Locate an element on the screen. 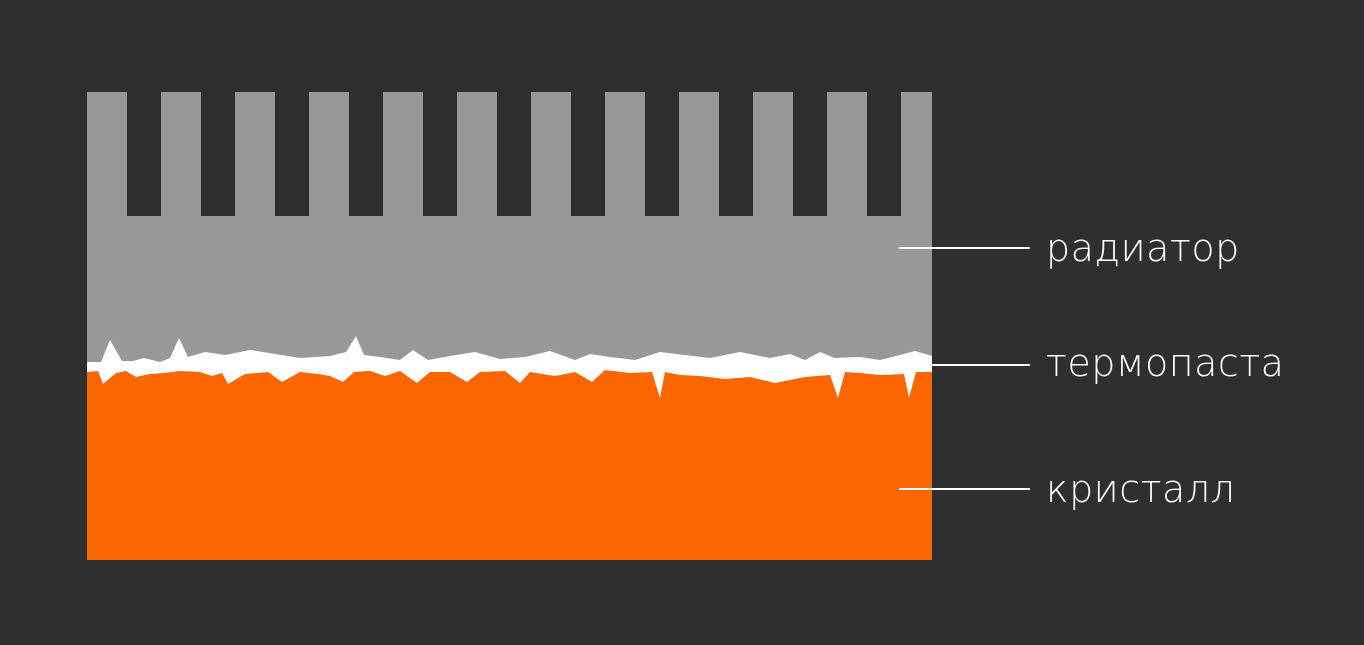 The height and width of the screenshot is (645, 1364). crystal-label: кристалл is located at coordinates (1141, 489).